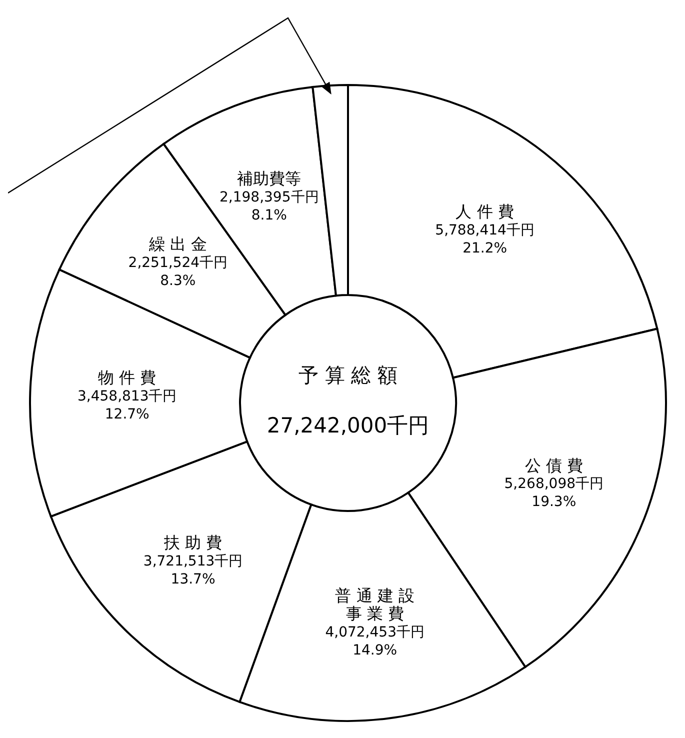 This screenshot has height=738, width=685. Describe the element at coordinates (554, 493) in the screenshot. I see `data-label: 5,268,098千円 19.3%` at that location.